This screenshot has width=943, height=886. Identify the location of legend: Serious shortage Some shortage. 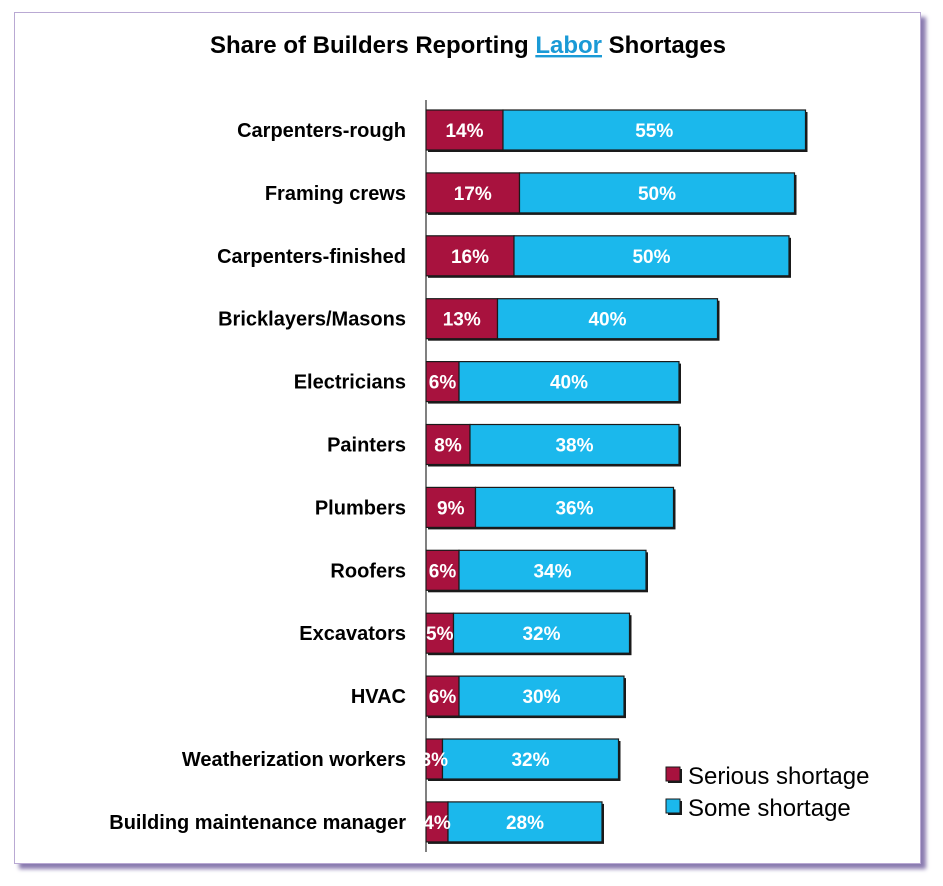
(767, 792).